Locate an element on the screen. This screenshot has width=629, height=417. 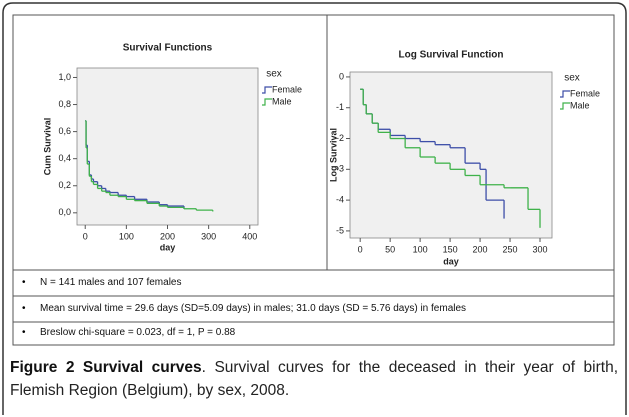
y-tick-label: 0,8 is located at coordinates (64, 104).